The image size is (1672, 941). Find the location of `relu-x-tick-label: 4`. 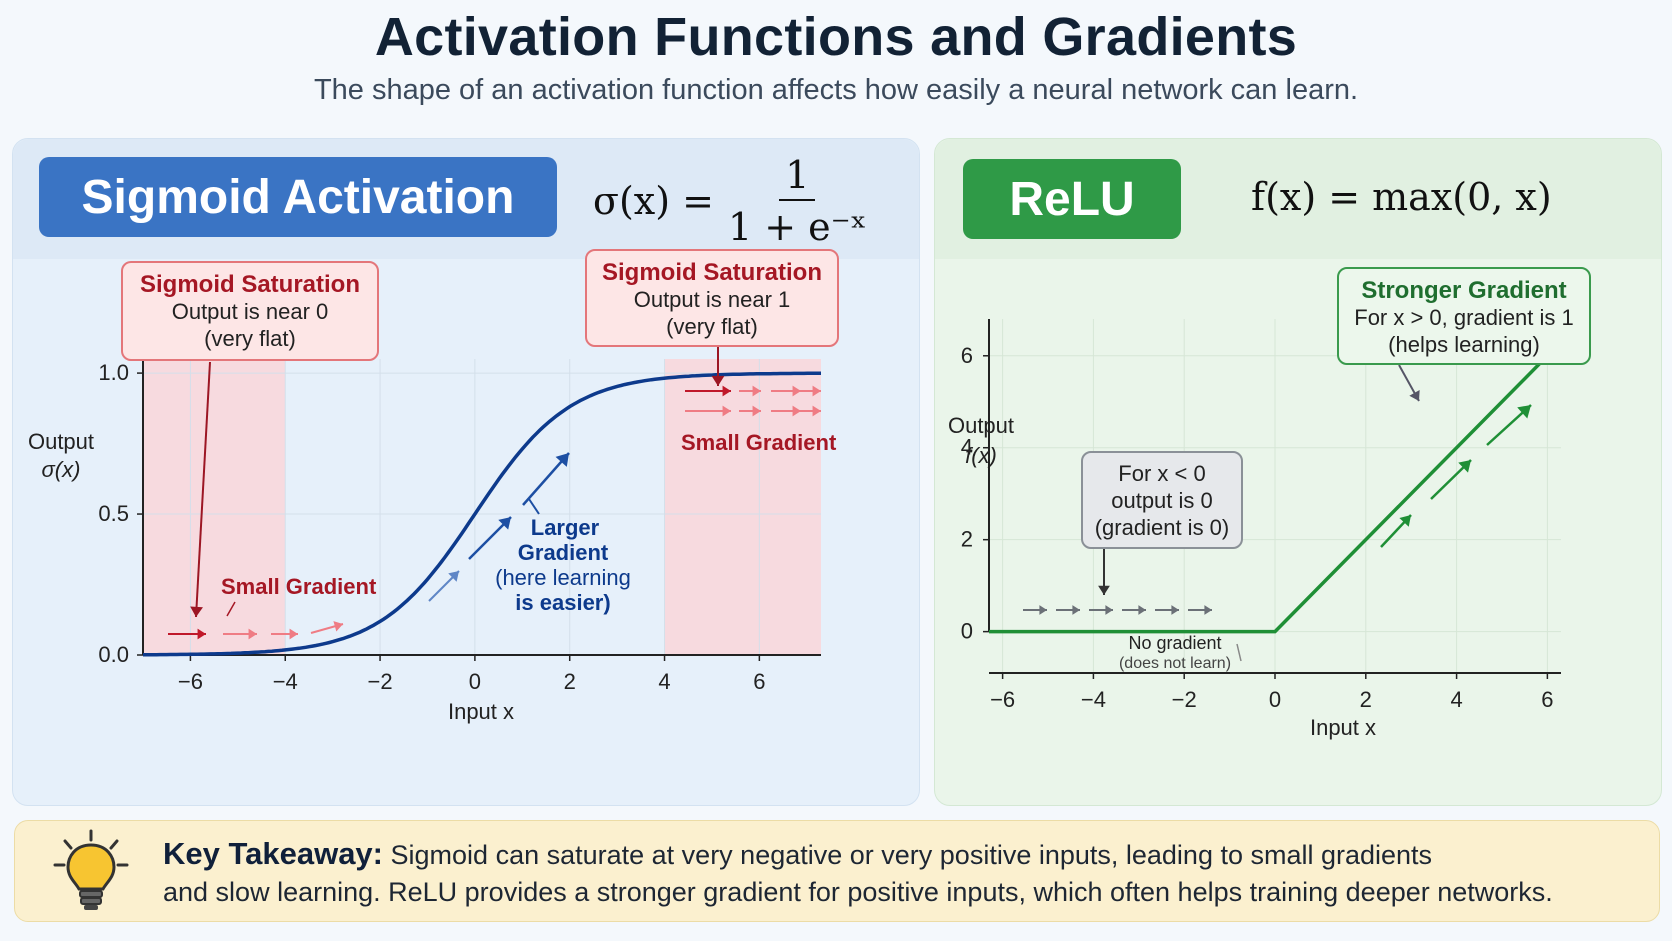

relu-x-tick-label: 4 is located at coordinates (1456, 699).